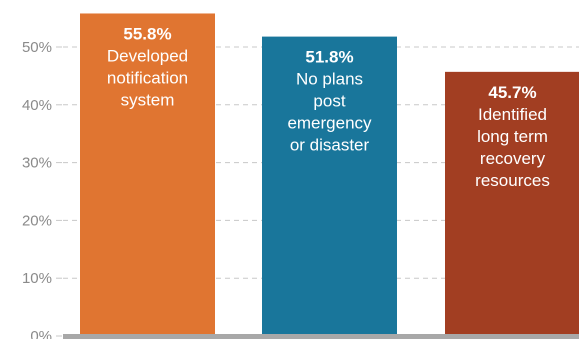  Describe the element at coordinates (147, 55) in the screenshot. I see `bar-category-label: Developed` at that location.